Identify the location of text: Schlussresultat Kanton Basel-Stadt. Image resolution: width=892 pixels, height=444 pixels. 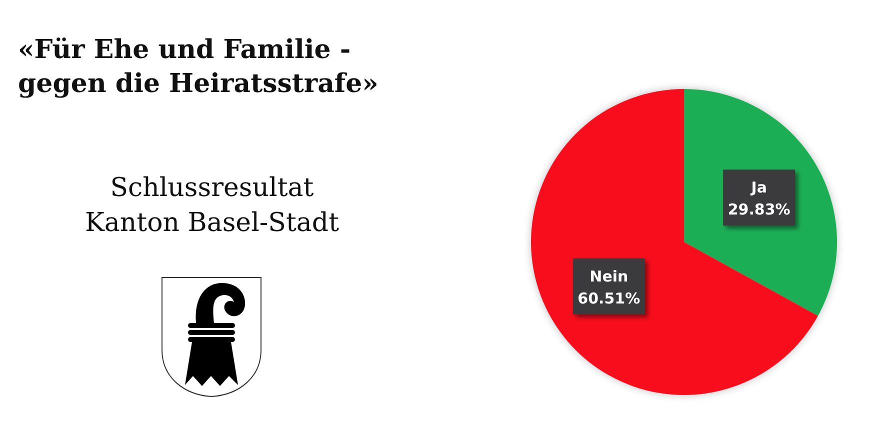
(212, 205).